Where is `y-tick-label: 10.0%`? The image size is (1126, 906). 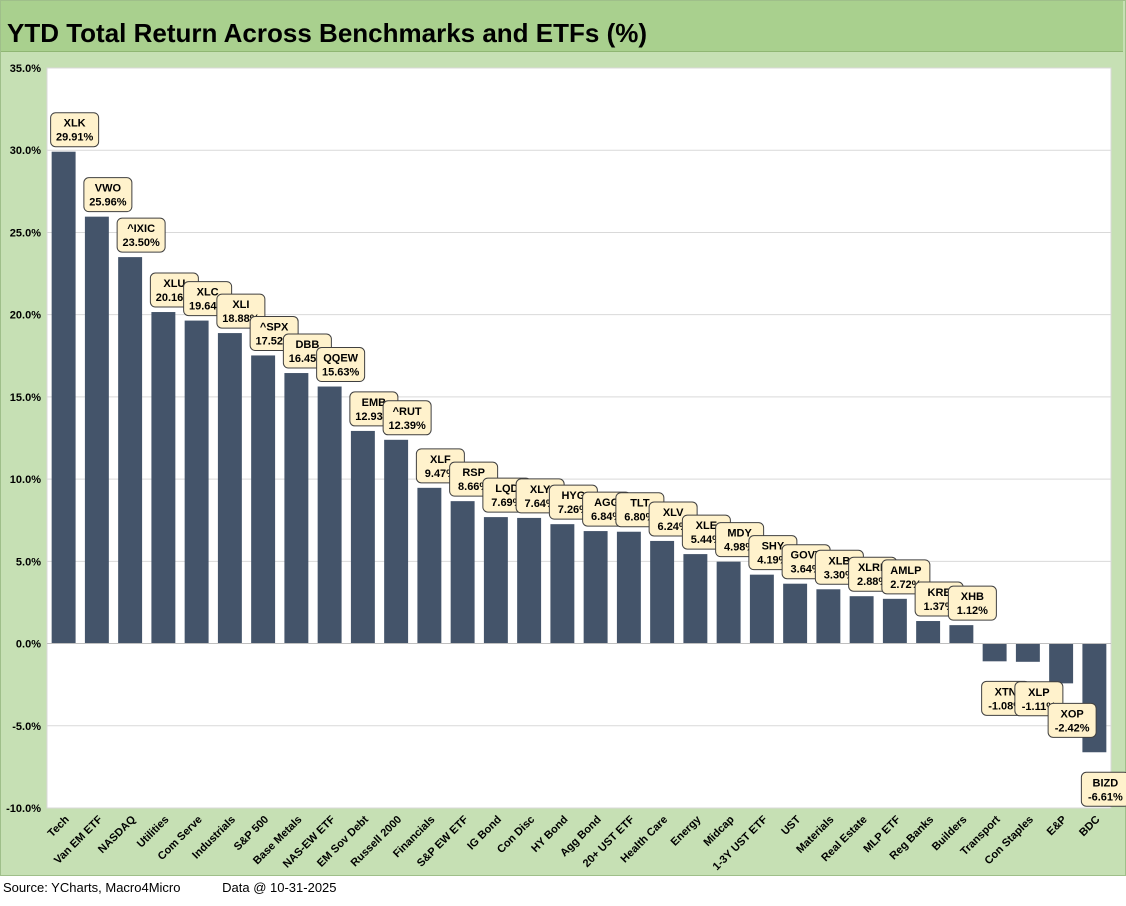
y-tick-label: 10.0% is located at coordinates (25, 480).